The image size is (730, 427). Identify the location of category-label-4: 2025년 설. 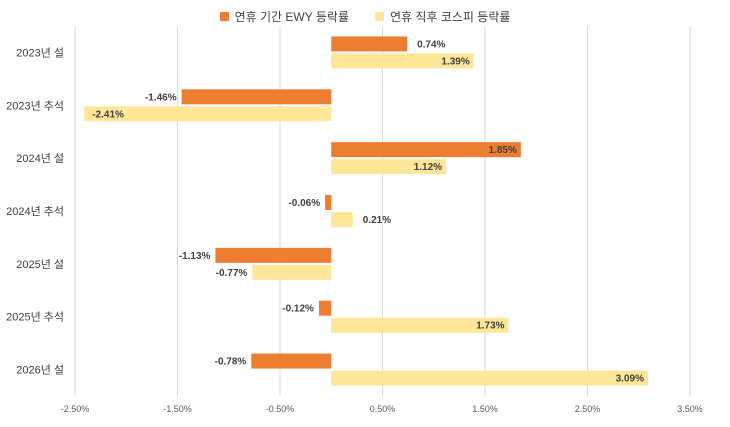
(40, 264).